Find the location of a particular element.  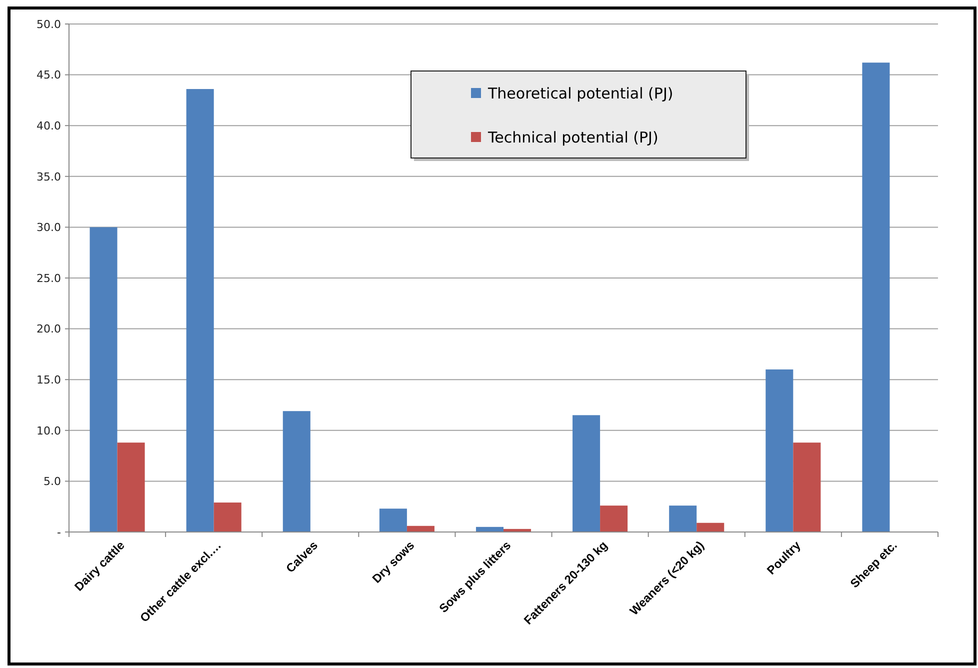

legend-label: Technical potential (PJ) is located at coordinates (572, 137).